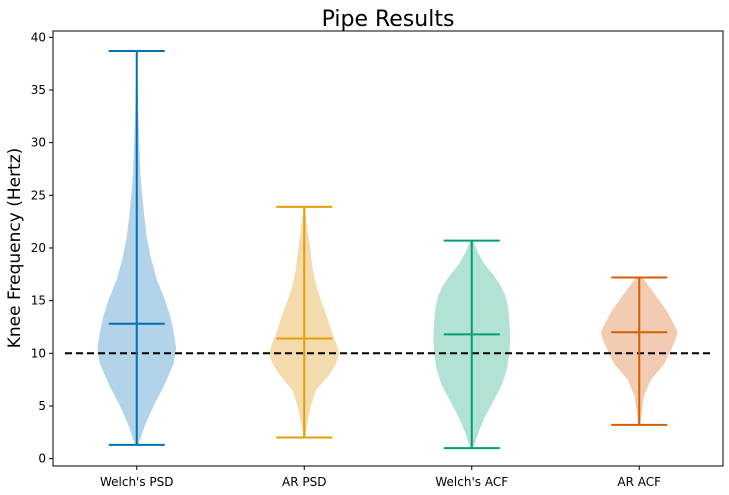 This screenshot has height=495, width=729. I want to click on x-tick-label: AR ACF, so click(639, 482).